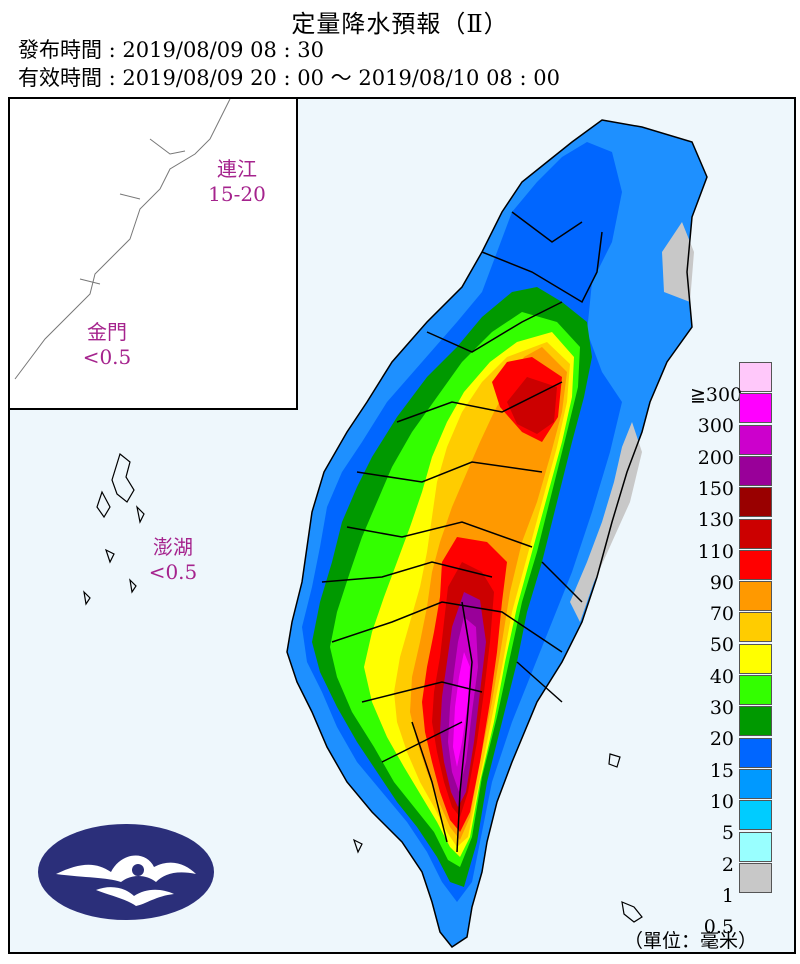  What do you see at coordinates (237, 169) in the screenshot?
I see `lienchiang-name: 連江` at bounding box center [237, 169].